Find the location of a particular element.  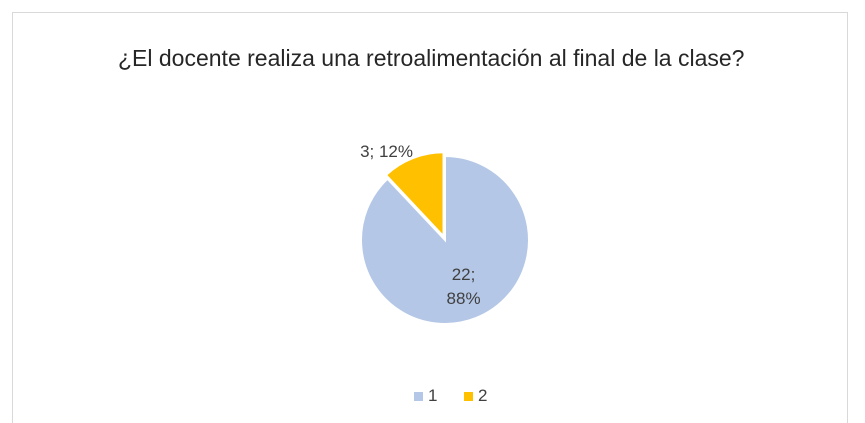

legend-label: 2 is located at coordinates (483, 395).